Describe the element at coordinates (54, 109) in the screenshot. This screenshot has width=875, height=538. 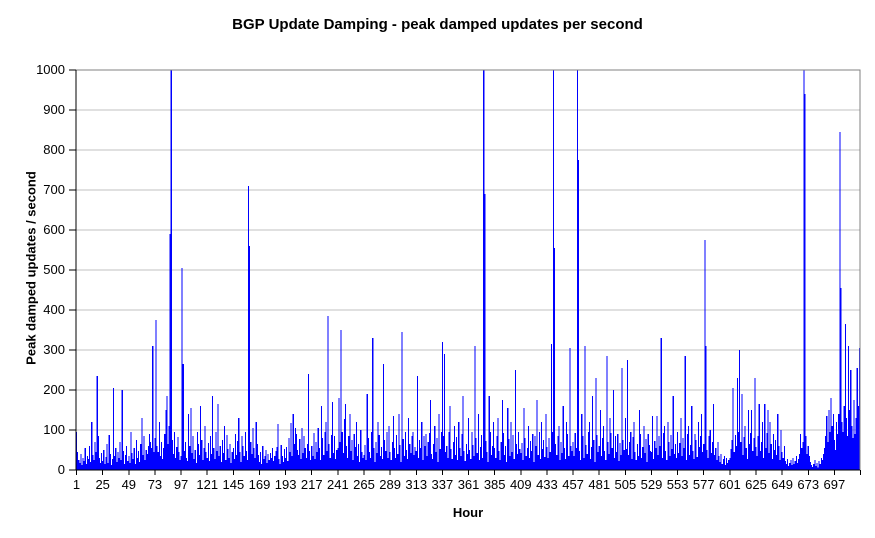
I see `svg-text: 900` at that location.